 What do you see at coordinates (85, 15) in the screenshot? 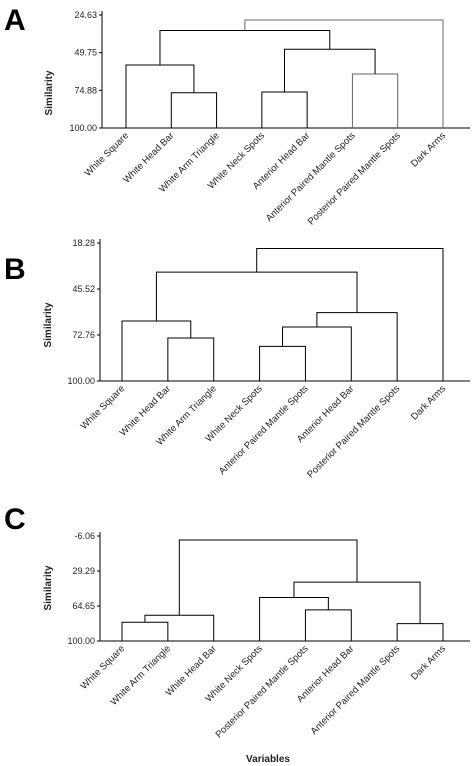
I see `y-tick-label: 24.63` at bounding box center [85, 15].